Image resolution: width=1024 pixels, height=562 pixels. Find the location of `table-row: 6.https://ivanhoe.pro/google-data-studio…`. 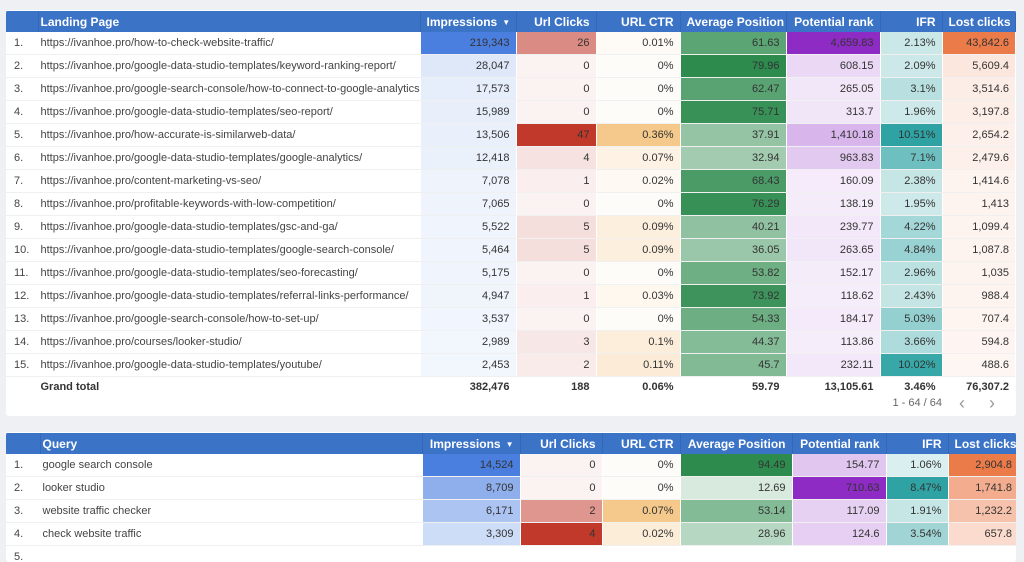

table-row: 6.https://ivanhoe.pro/google-data-studio… is located at coordinates (510, 158).